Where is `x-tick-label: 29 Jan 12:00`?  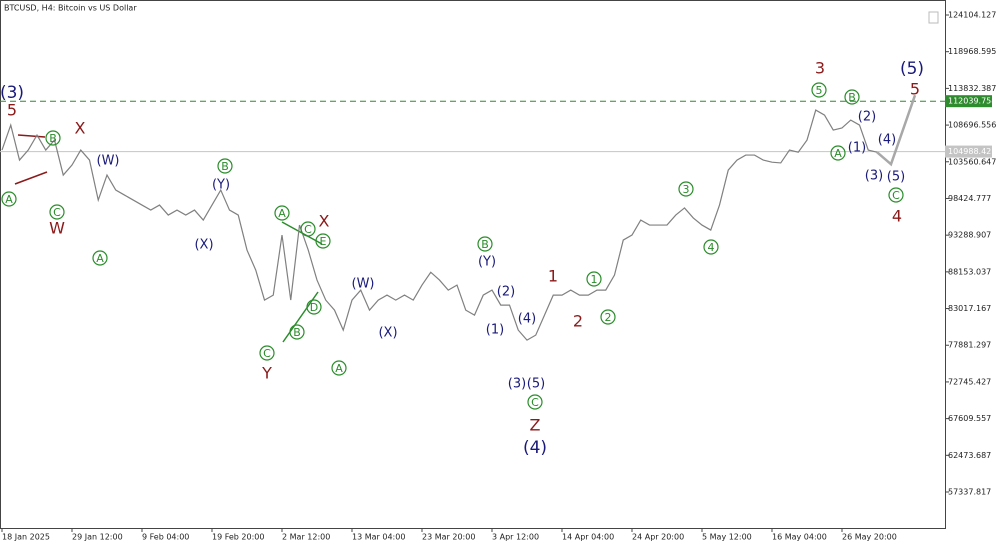 x-tick-label: 29 Jan 12:00 is located at coordinates (97, 537).